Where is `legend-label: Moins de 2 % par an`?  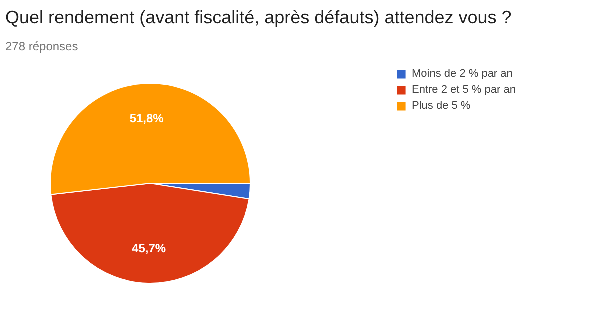 legend-label: Moins de 2 % par an is located at coordinates (462, 74).